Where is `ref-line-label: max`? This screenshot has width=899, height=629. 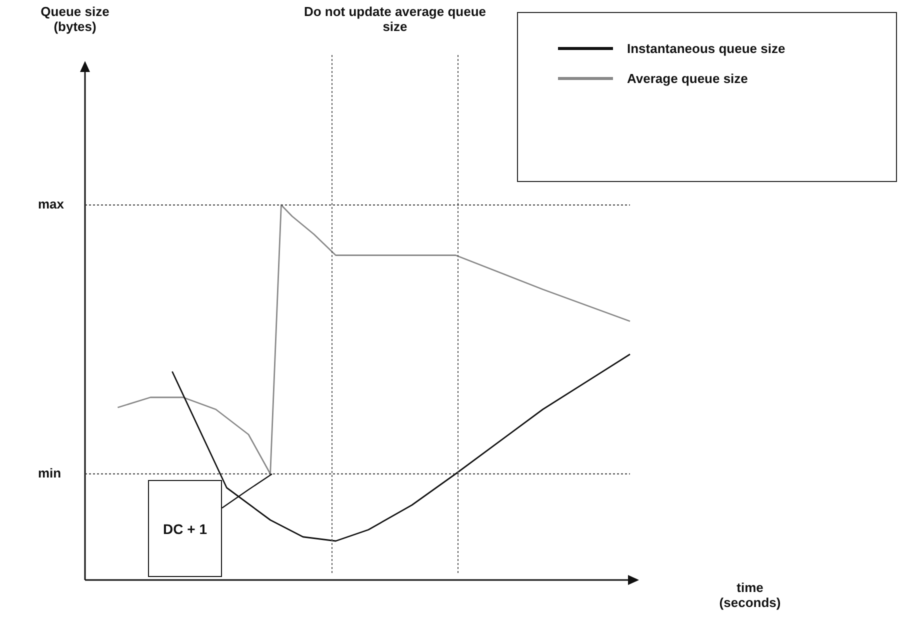
ref-line-label: max is located at coordinates (51, 204).